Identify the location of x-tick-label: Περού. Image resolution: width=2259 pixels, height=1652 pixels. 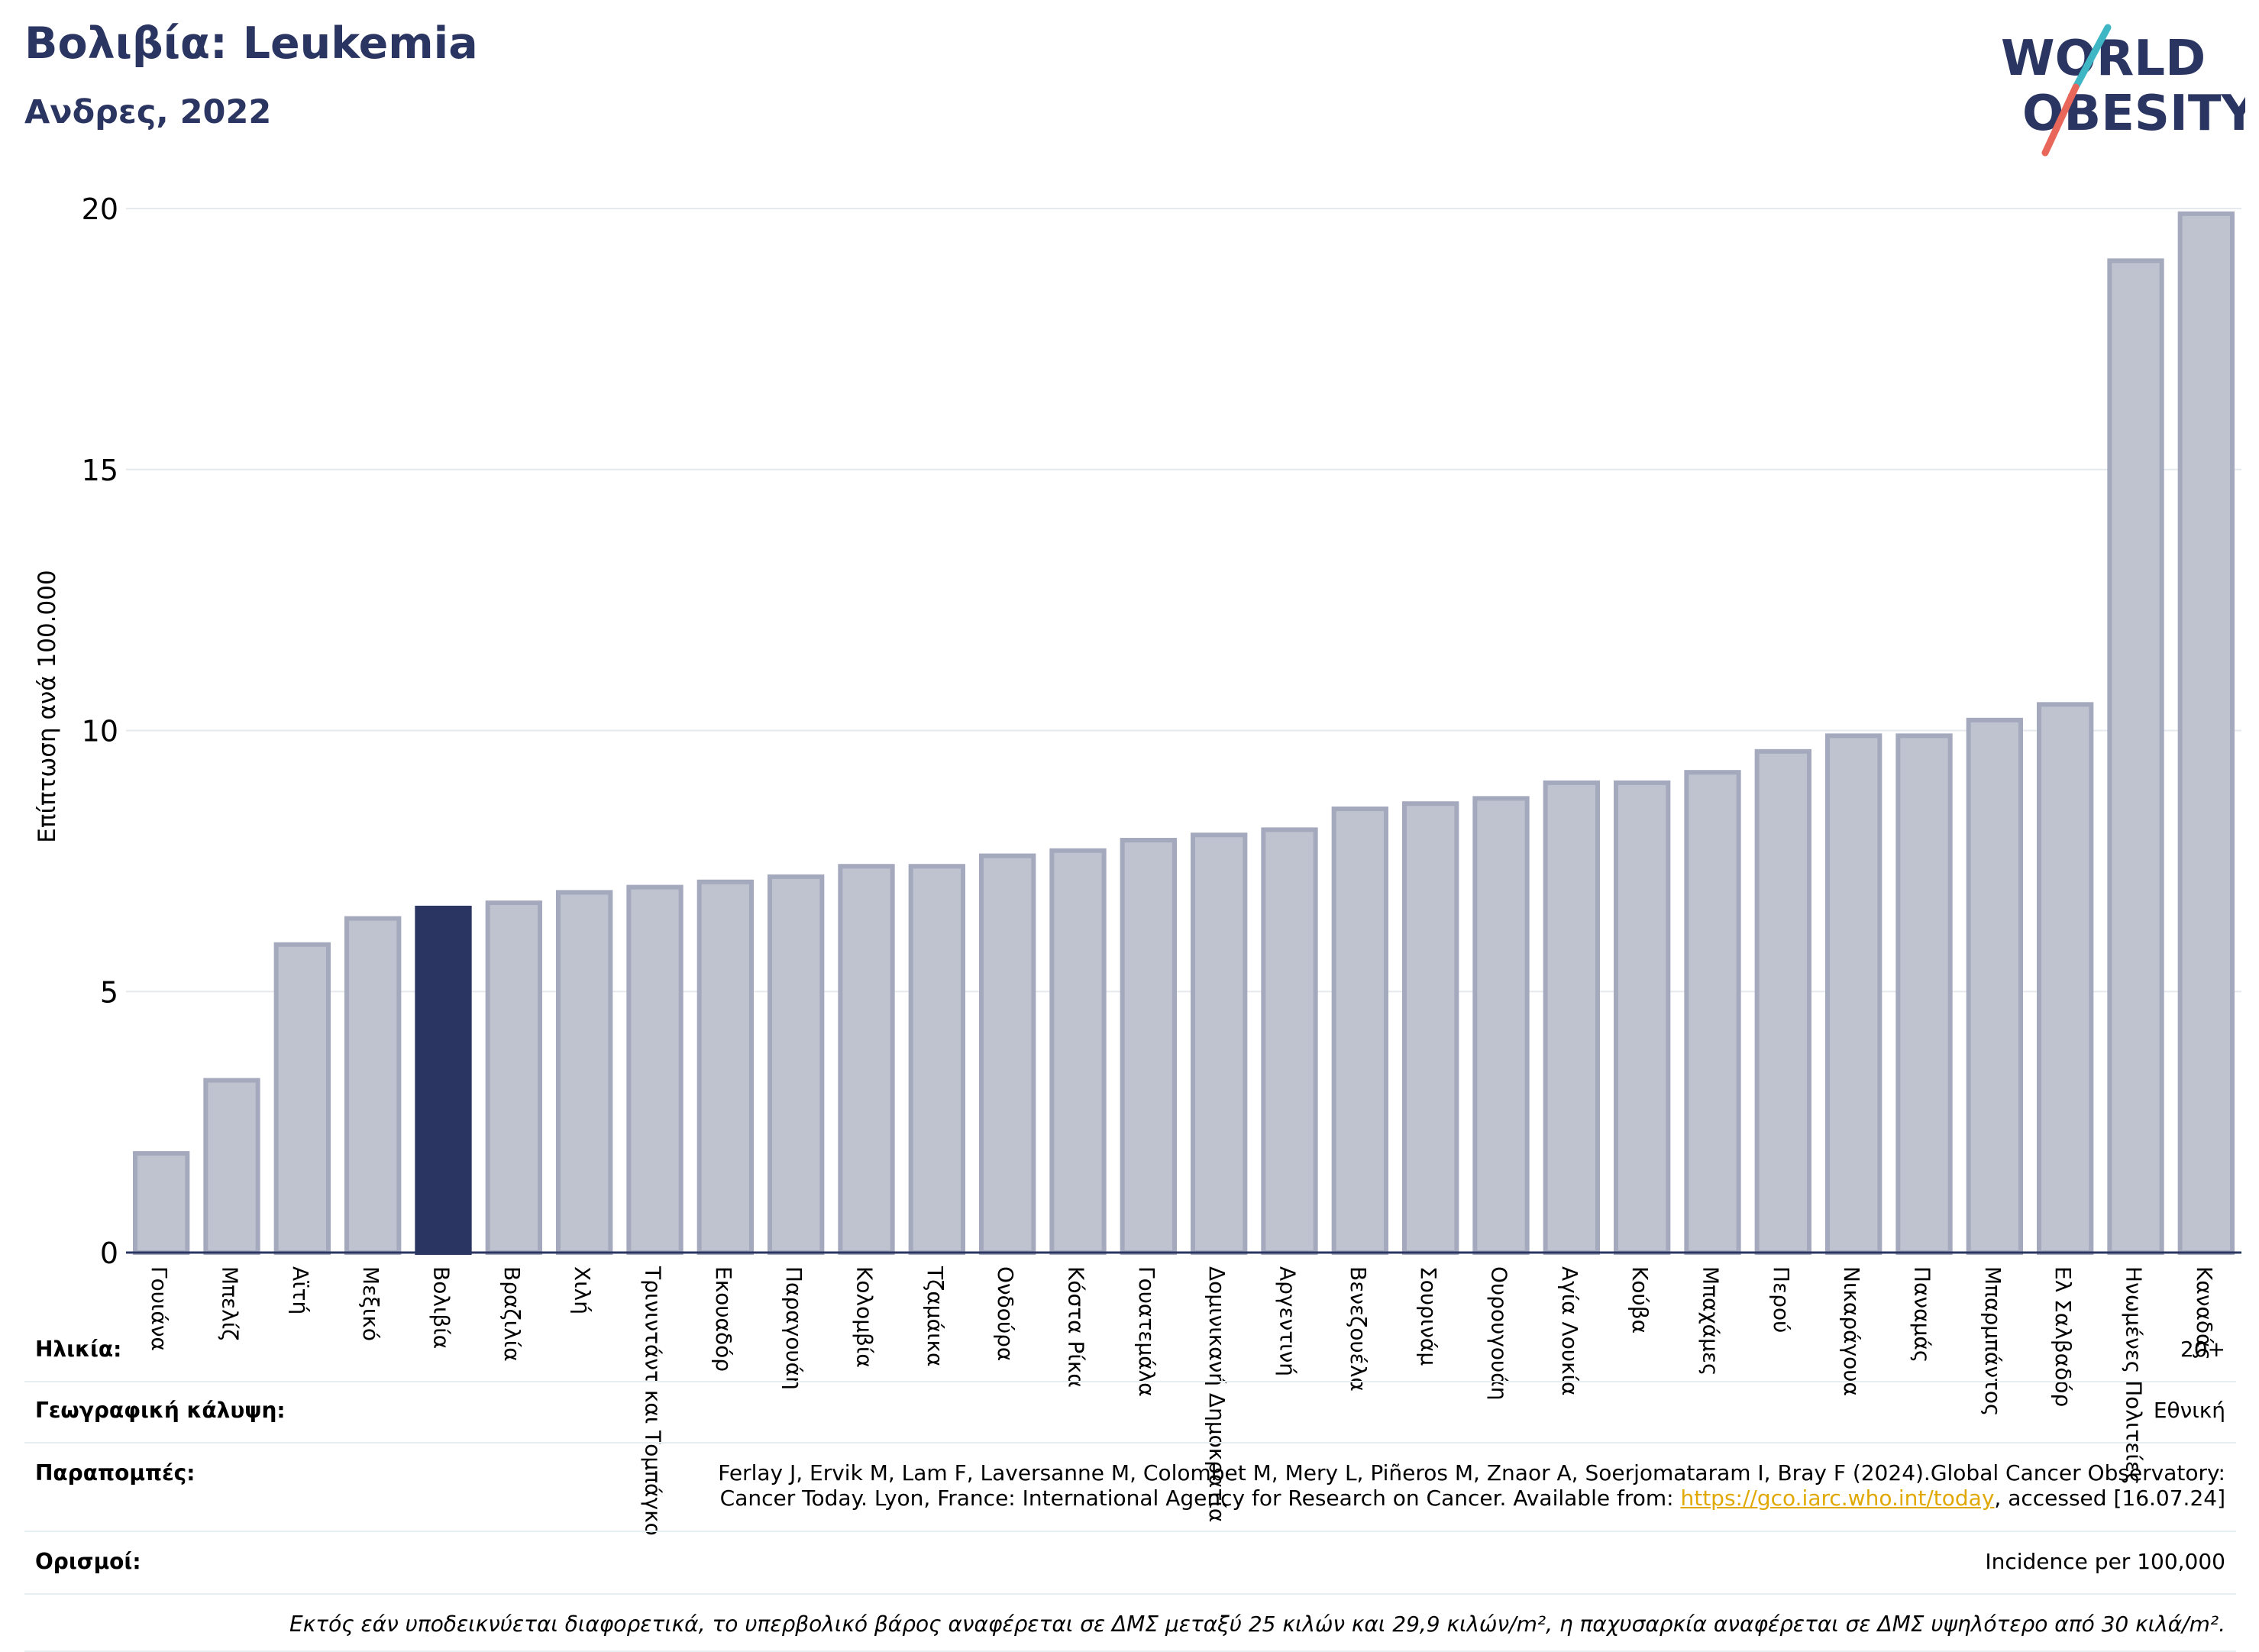
(1781, 1299).